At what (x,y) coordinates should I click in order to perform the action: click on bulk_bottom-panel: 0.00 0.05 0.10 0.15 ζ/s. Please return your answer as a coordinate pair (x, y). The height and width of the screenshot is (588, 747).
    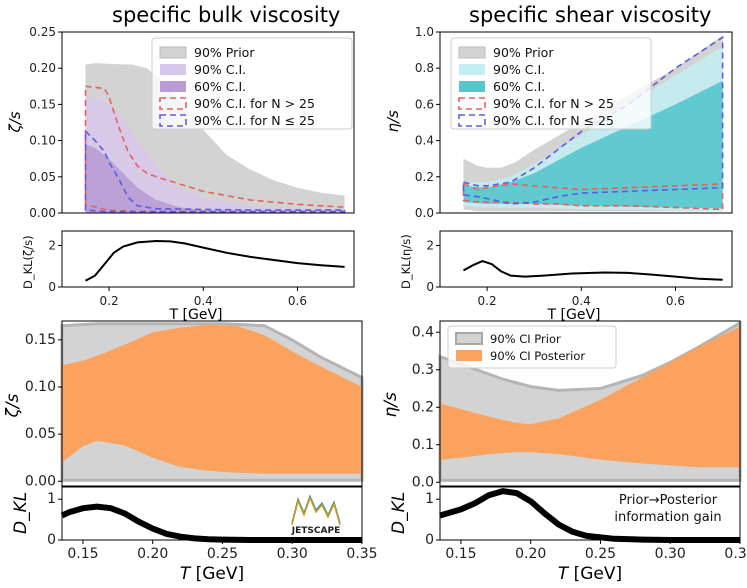
    Looking at the image, I should click on (183, 404).